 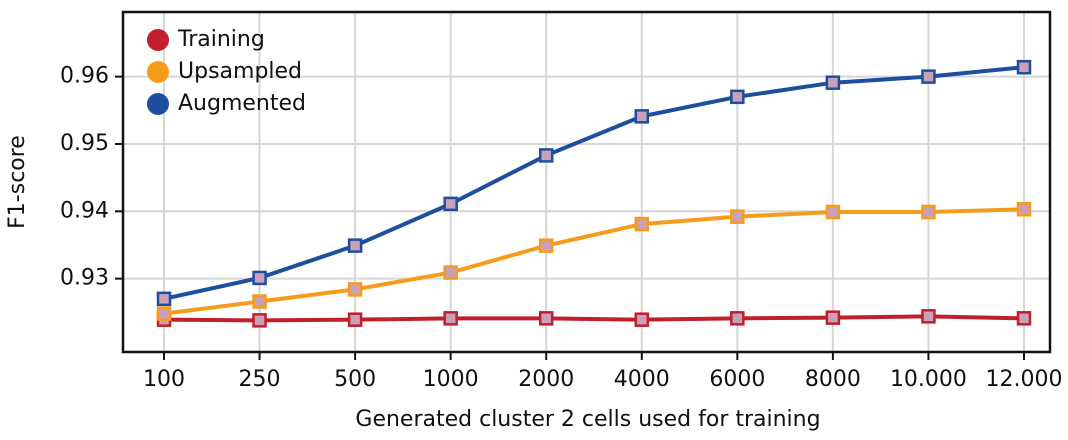 What do you see at coordinates (84, 143) in the screenshot?
I see `y-tick-label: 0.95` at bounding box center [84, 143].